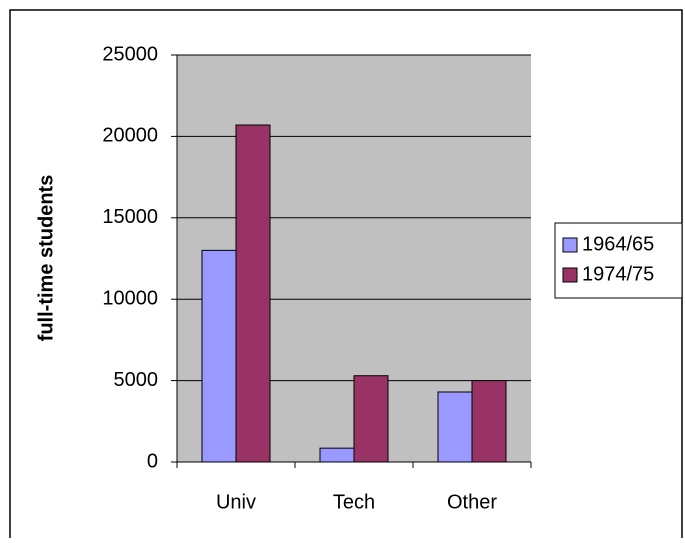 Image resolution: width=685 pixels, height=543 pixels. Describe the element at coordinates (618, 244) in the screenshot. I see `legend-label: 1964/65` at that location.